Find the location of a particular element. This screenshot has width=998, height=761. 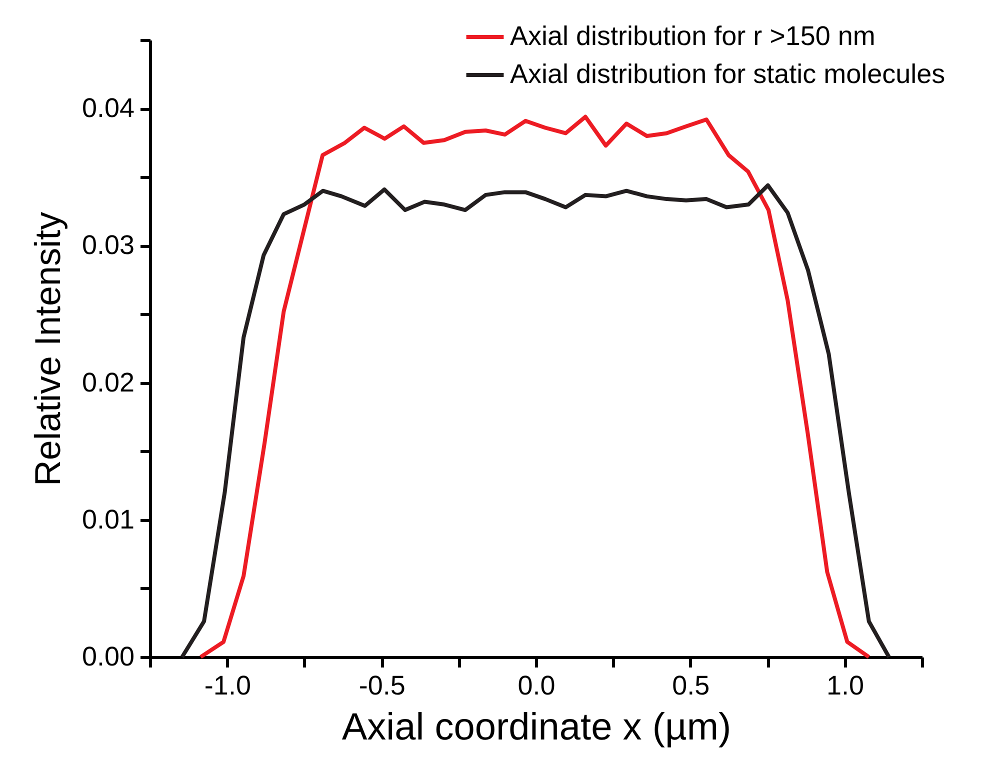

legend-label: Axial distribution for r >150 nm is located at coordinates (693, 36).